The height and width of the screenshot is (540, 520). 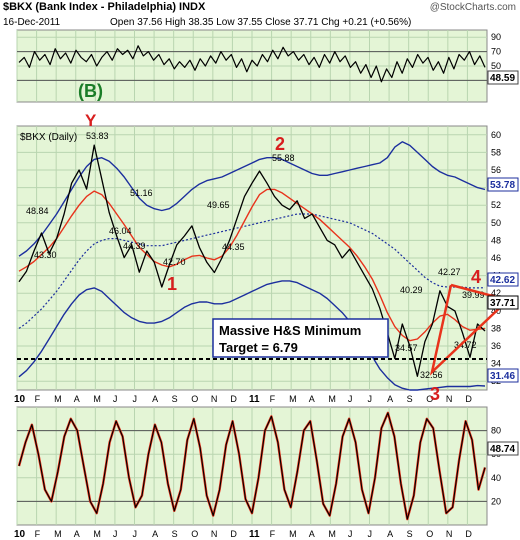 What do you see at coordinates (496, 501) in the screenshot?
I see `y-tick-label: 20` at bounding box center [496, 501].